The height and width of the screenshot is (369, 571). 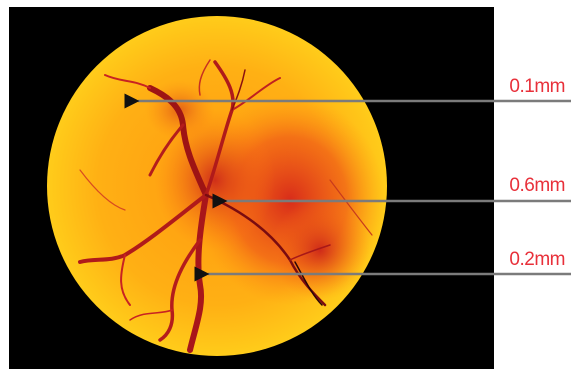 What do you see at coordinates (537, 259) in the screenshot?
I see `annotation-label-2: 0.2mm` at bounding box center [537, 259].